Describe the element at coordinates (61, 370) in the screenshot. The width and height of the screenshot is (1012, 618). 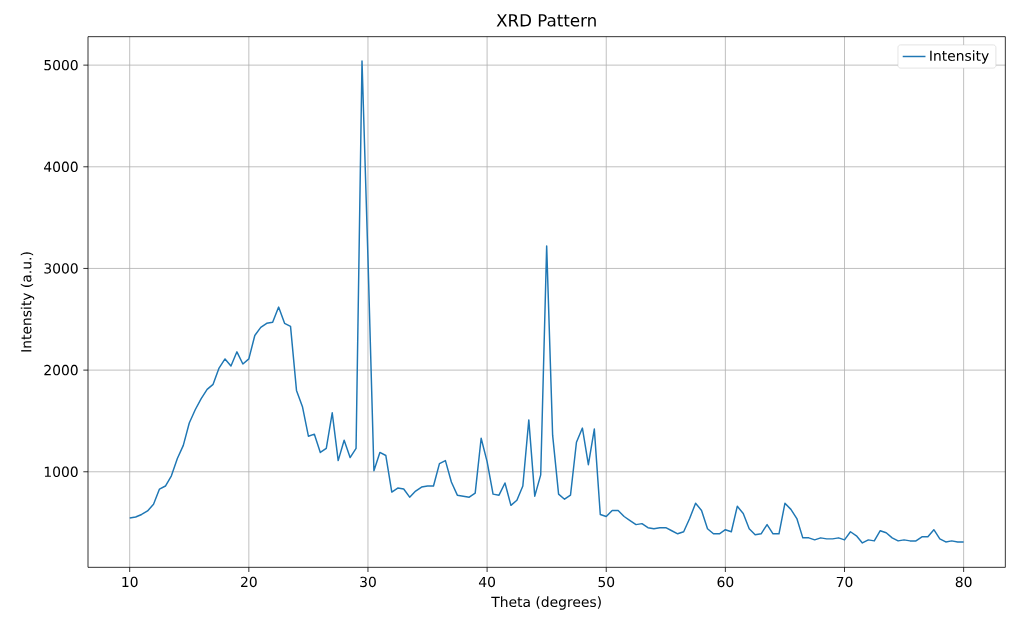
I see `y-tick-label: 2000` at that location.